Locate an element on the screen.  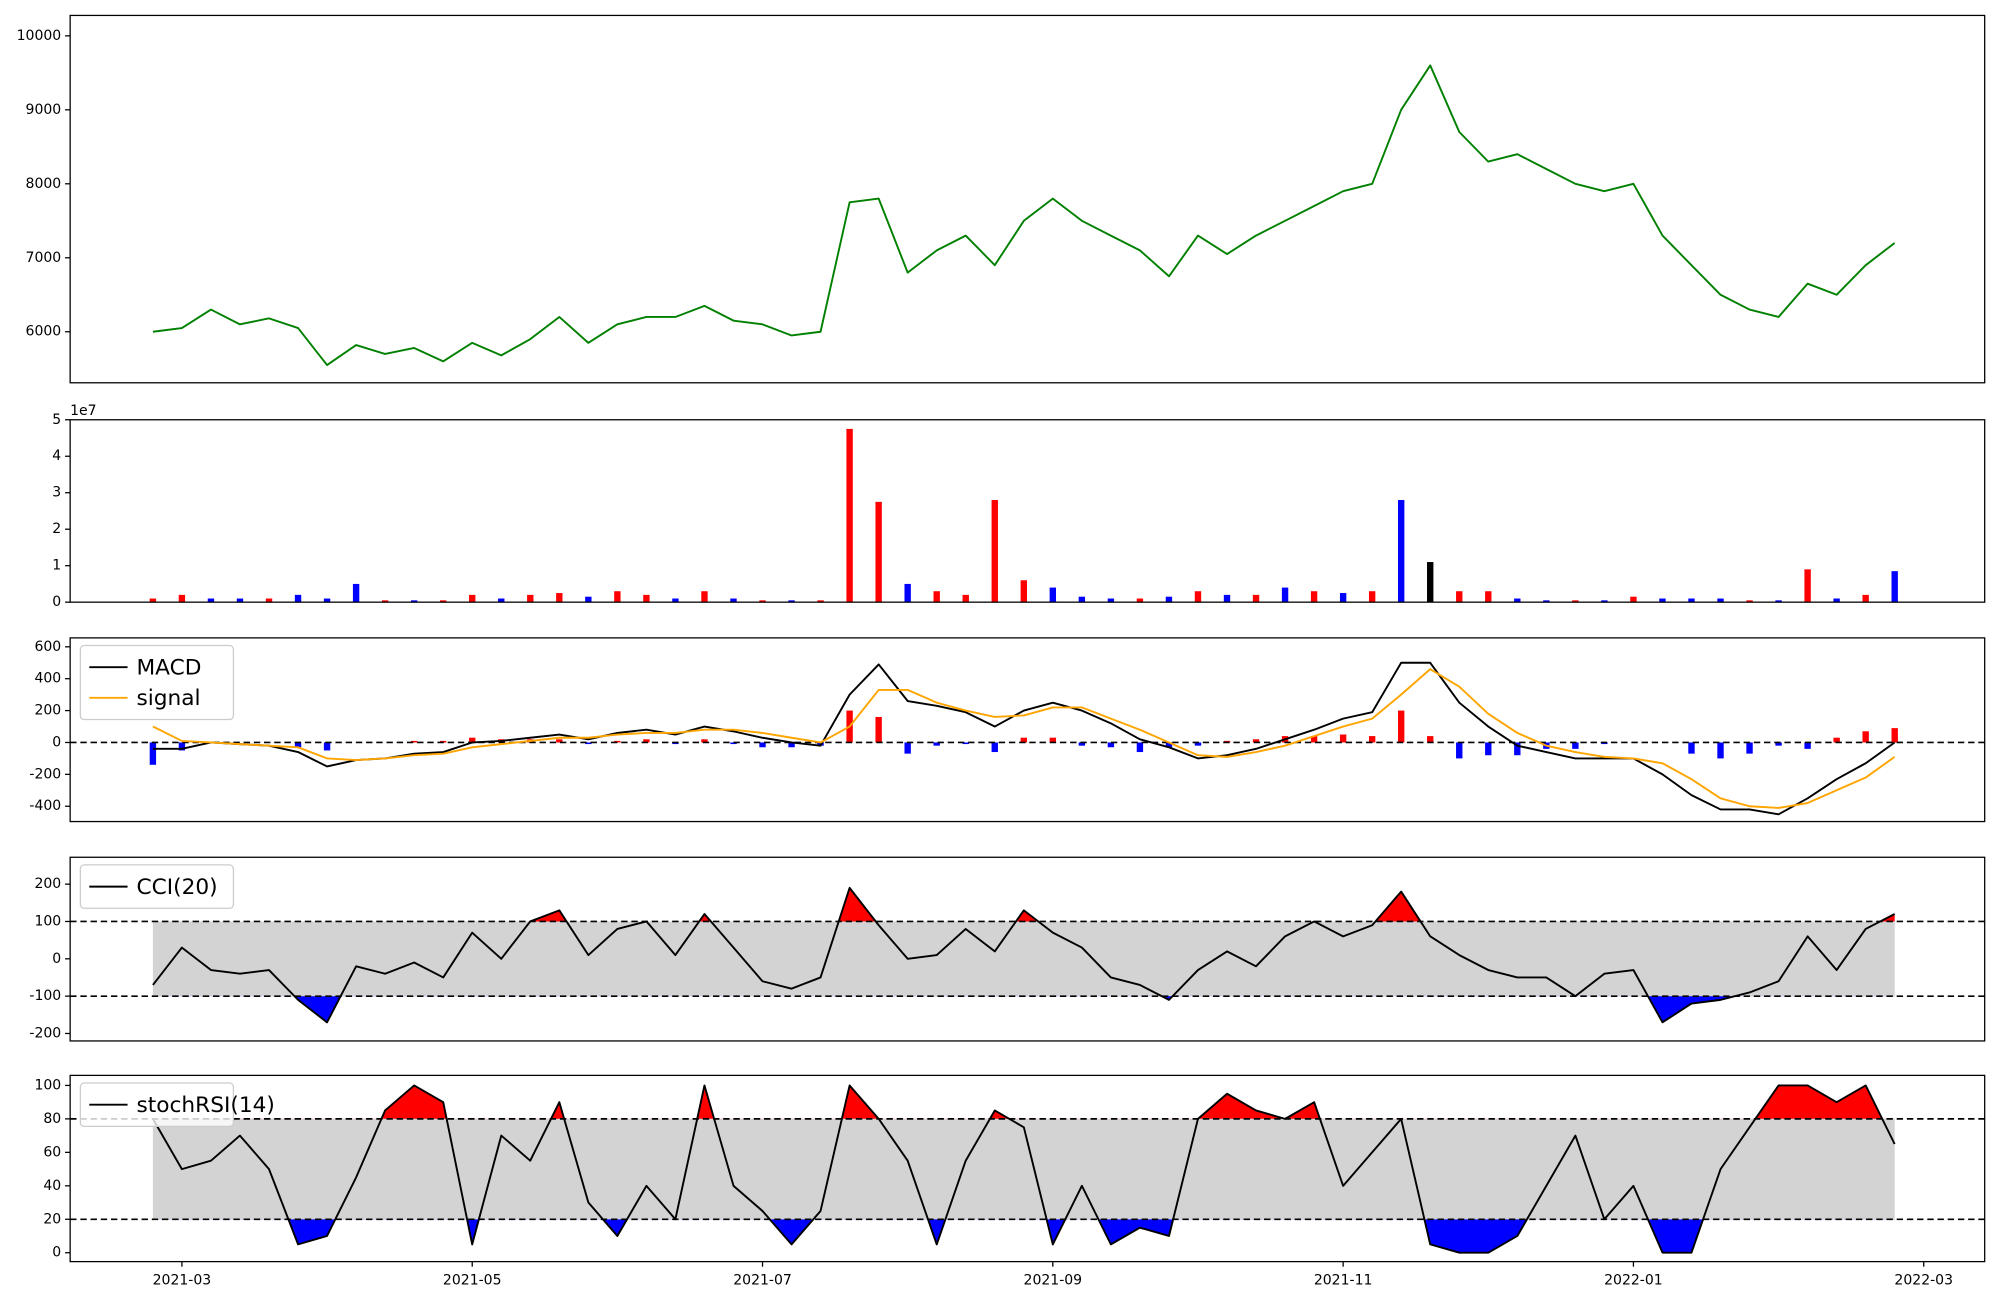
y-tick-label: 1 is located at coordinates (56, 566).